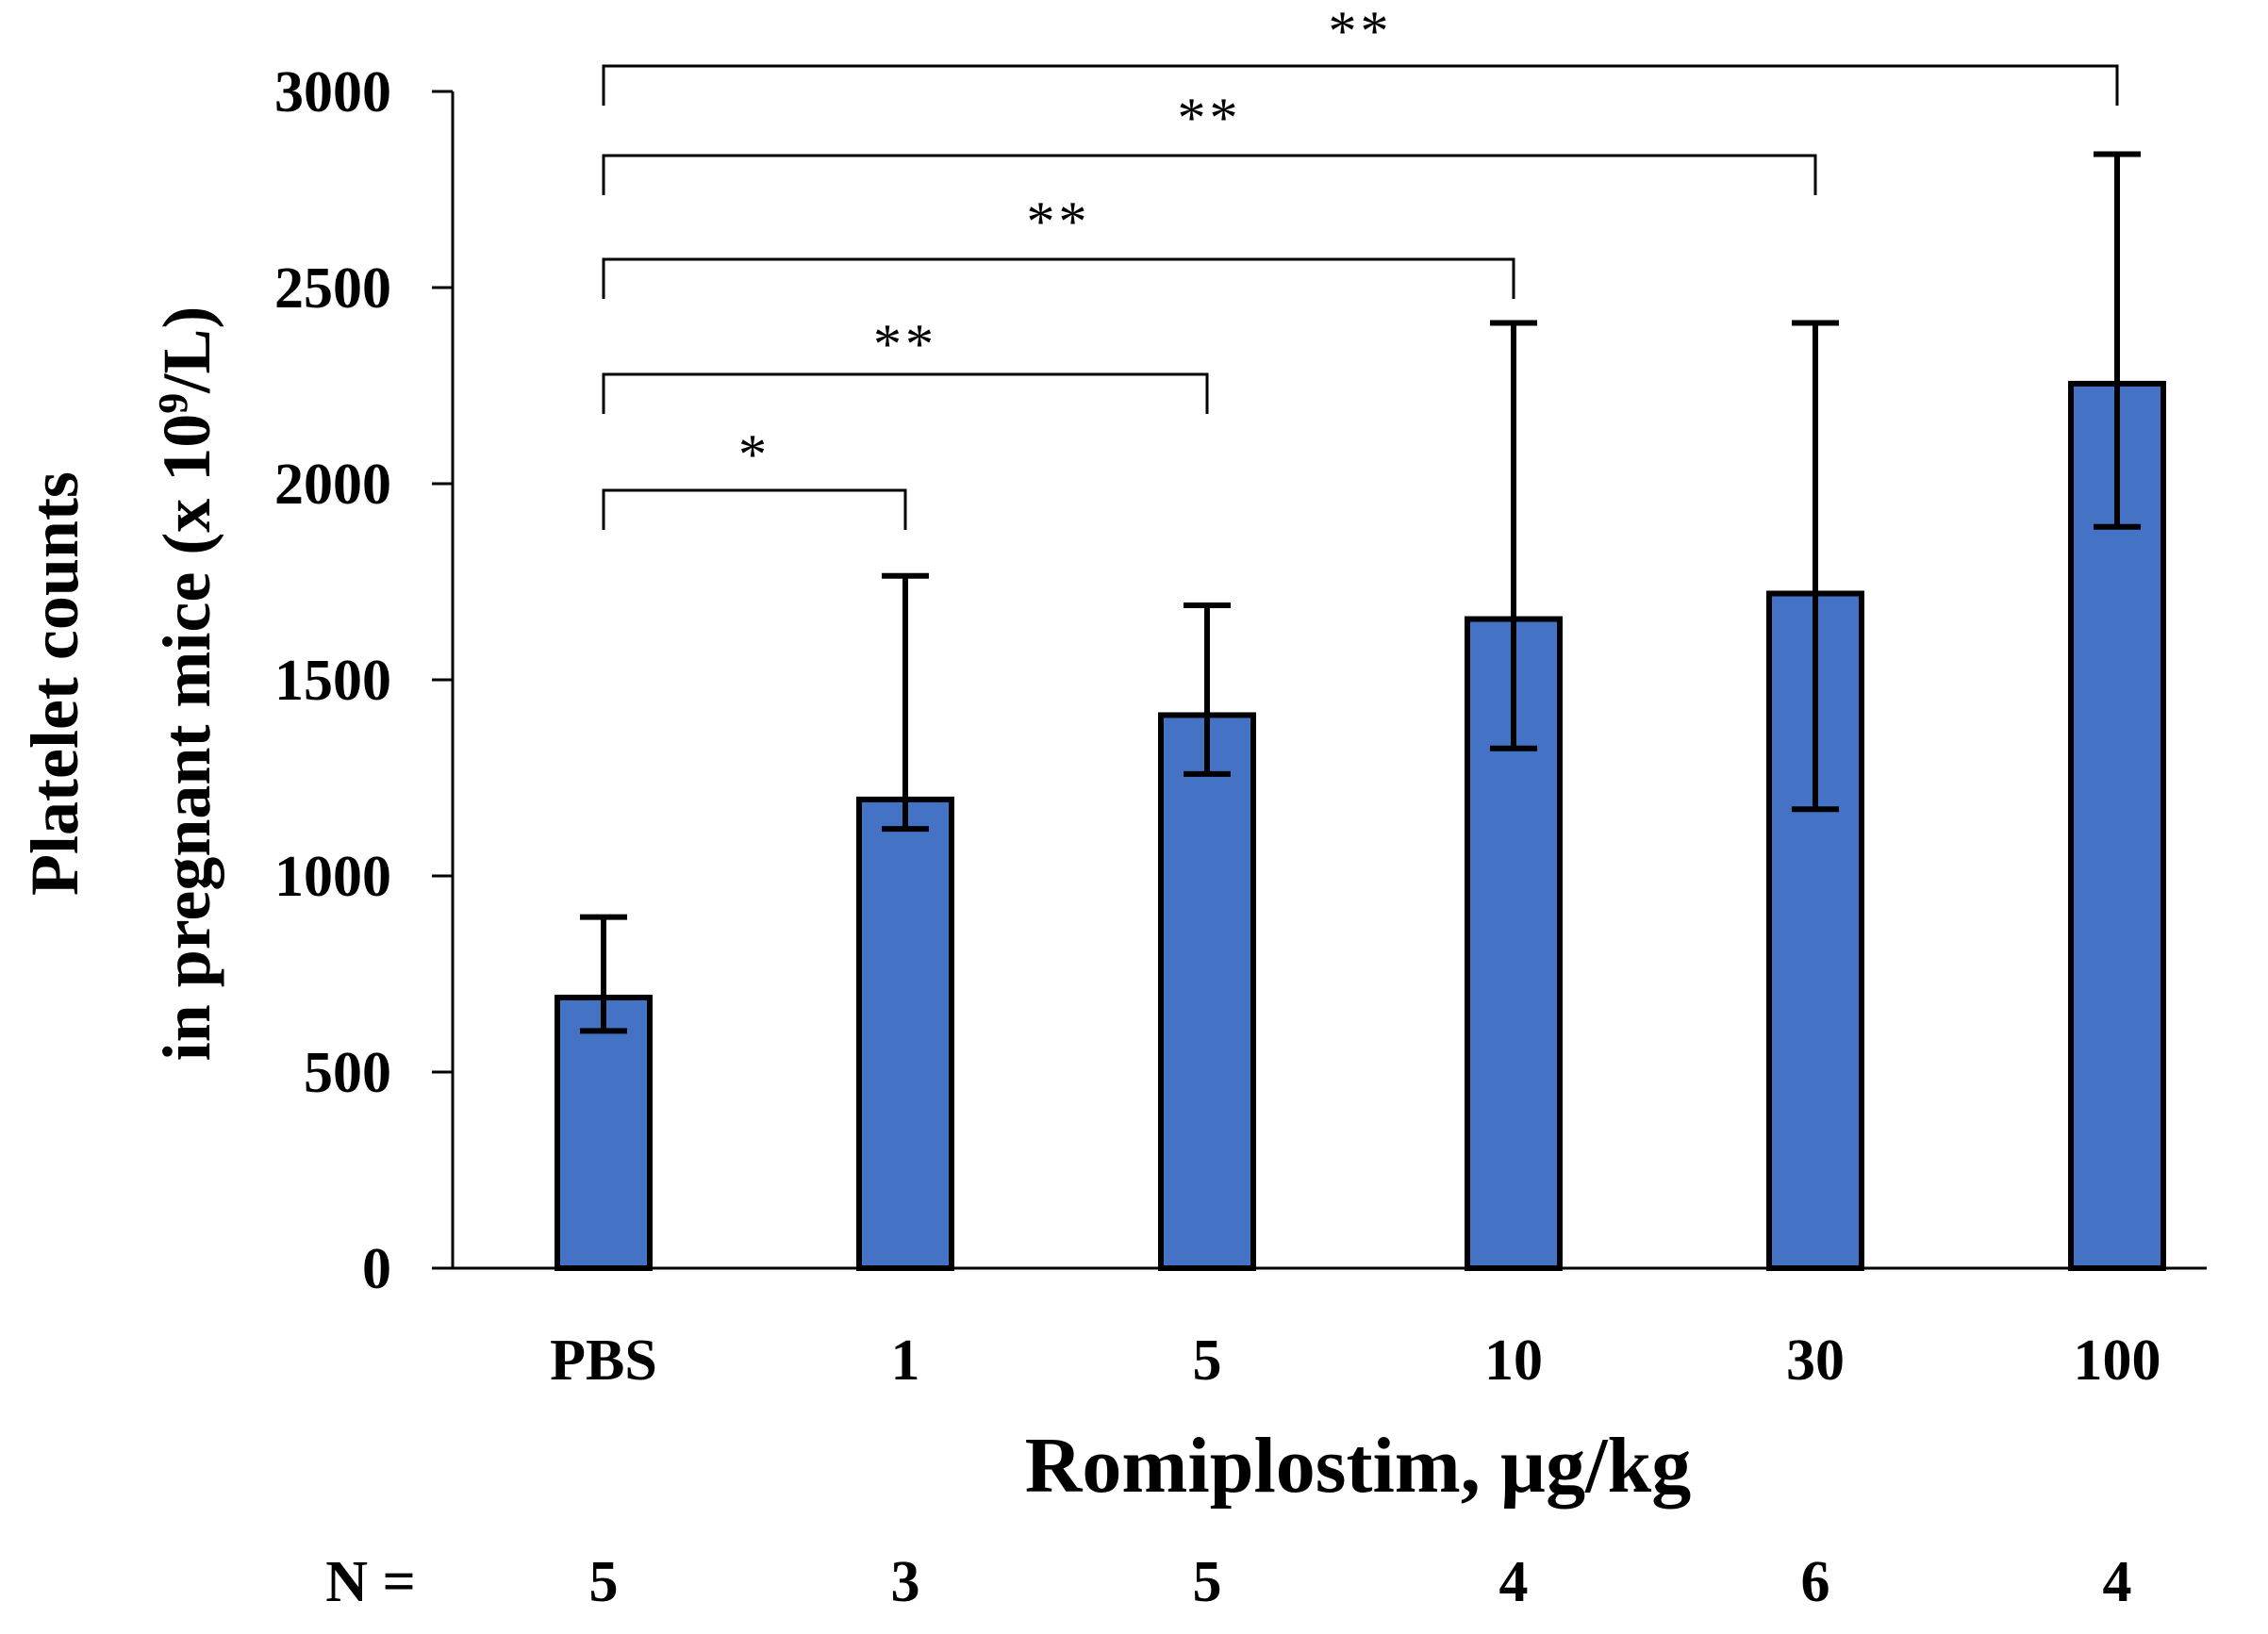 The height and width of the screenshot is (1634, 2268). I want to click on significance-bracket-5: **, so click(906, 363).